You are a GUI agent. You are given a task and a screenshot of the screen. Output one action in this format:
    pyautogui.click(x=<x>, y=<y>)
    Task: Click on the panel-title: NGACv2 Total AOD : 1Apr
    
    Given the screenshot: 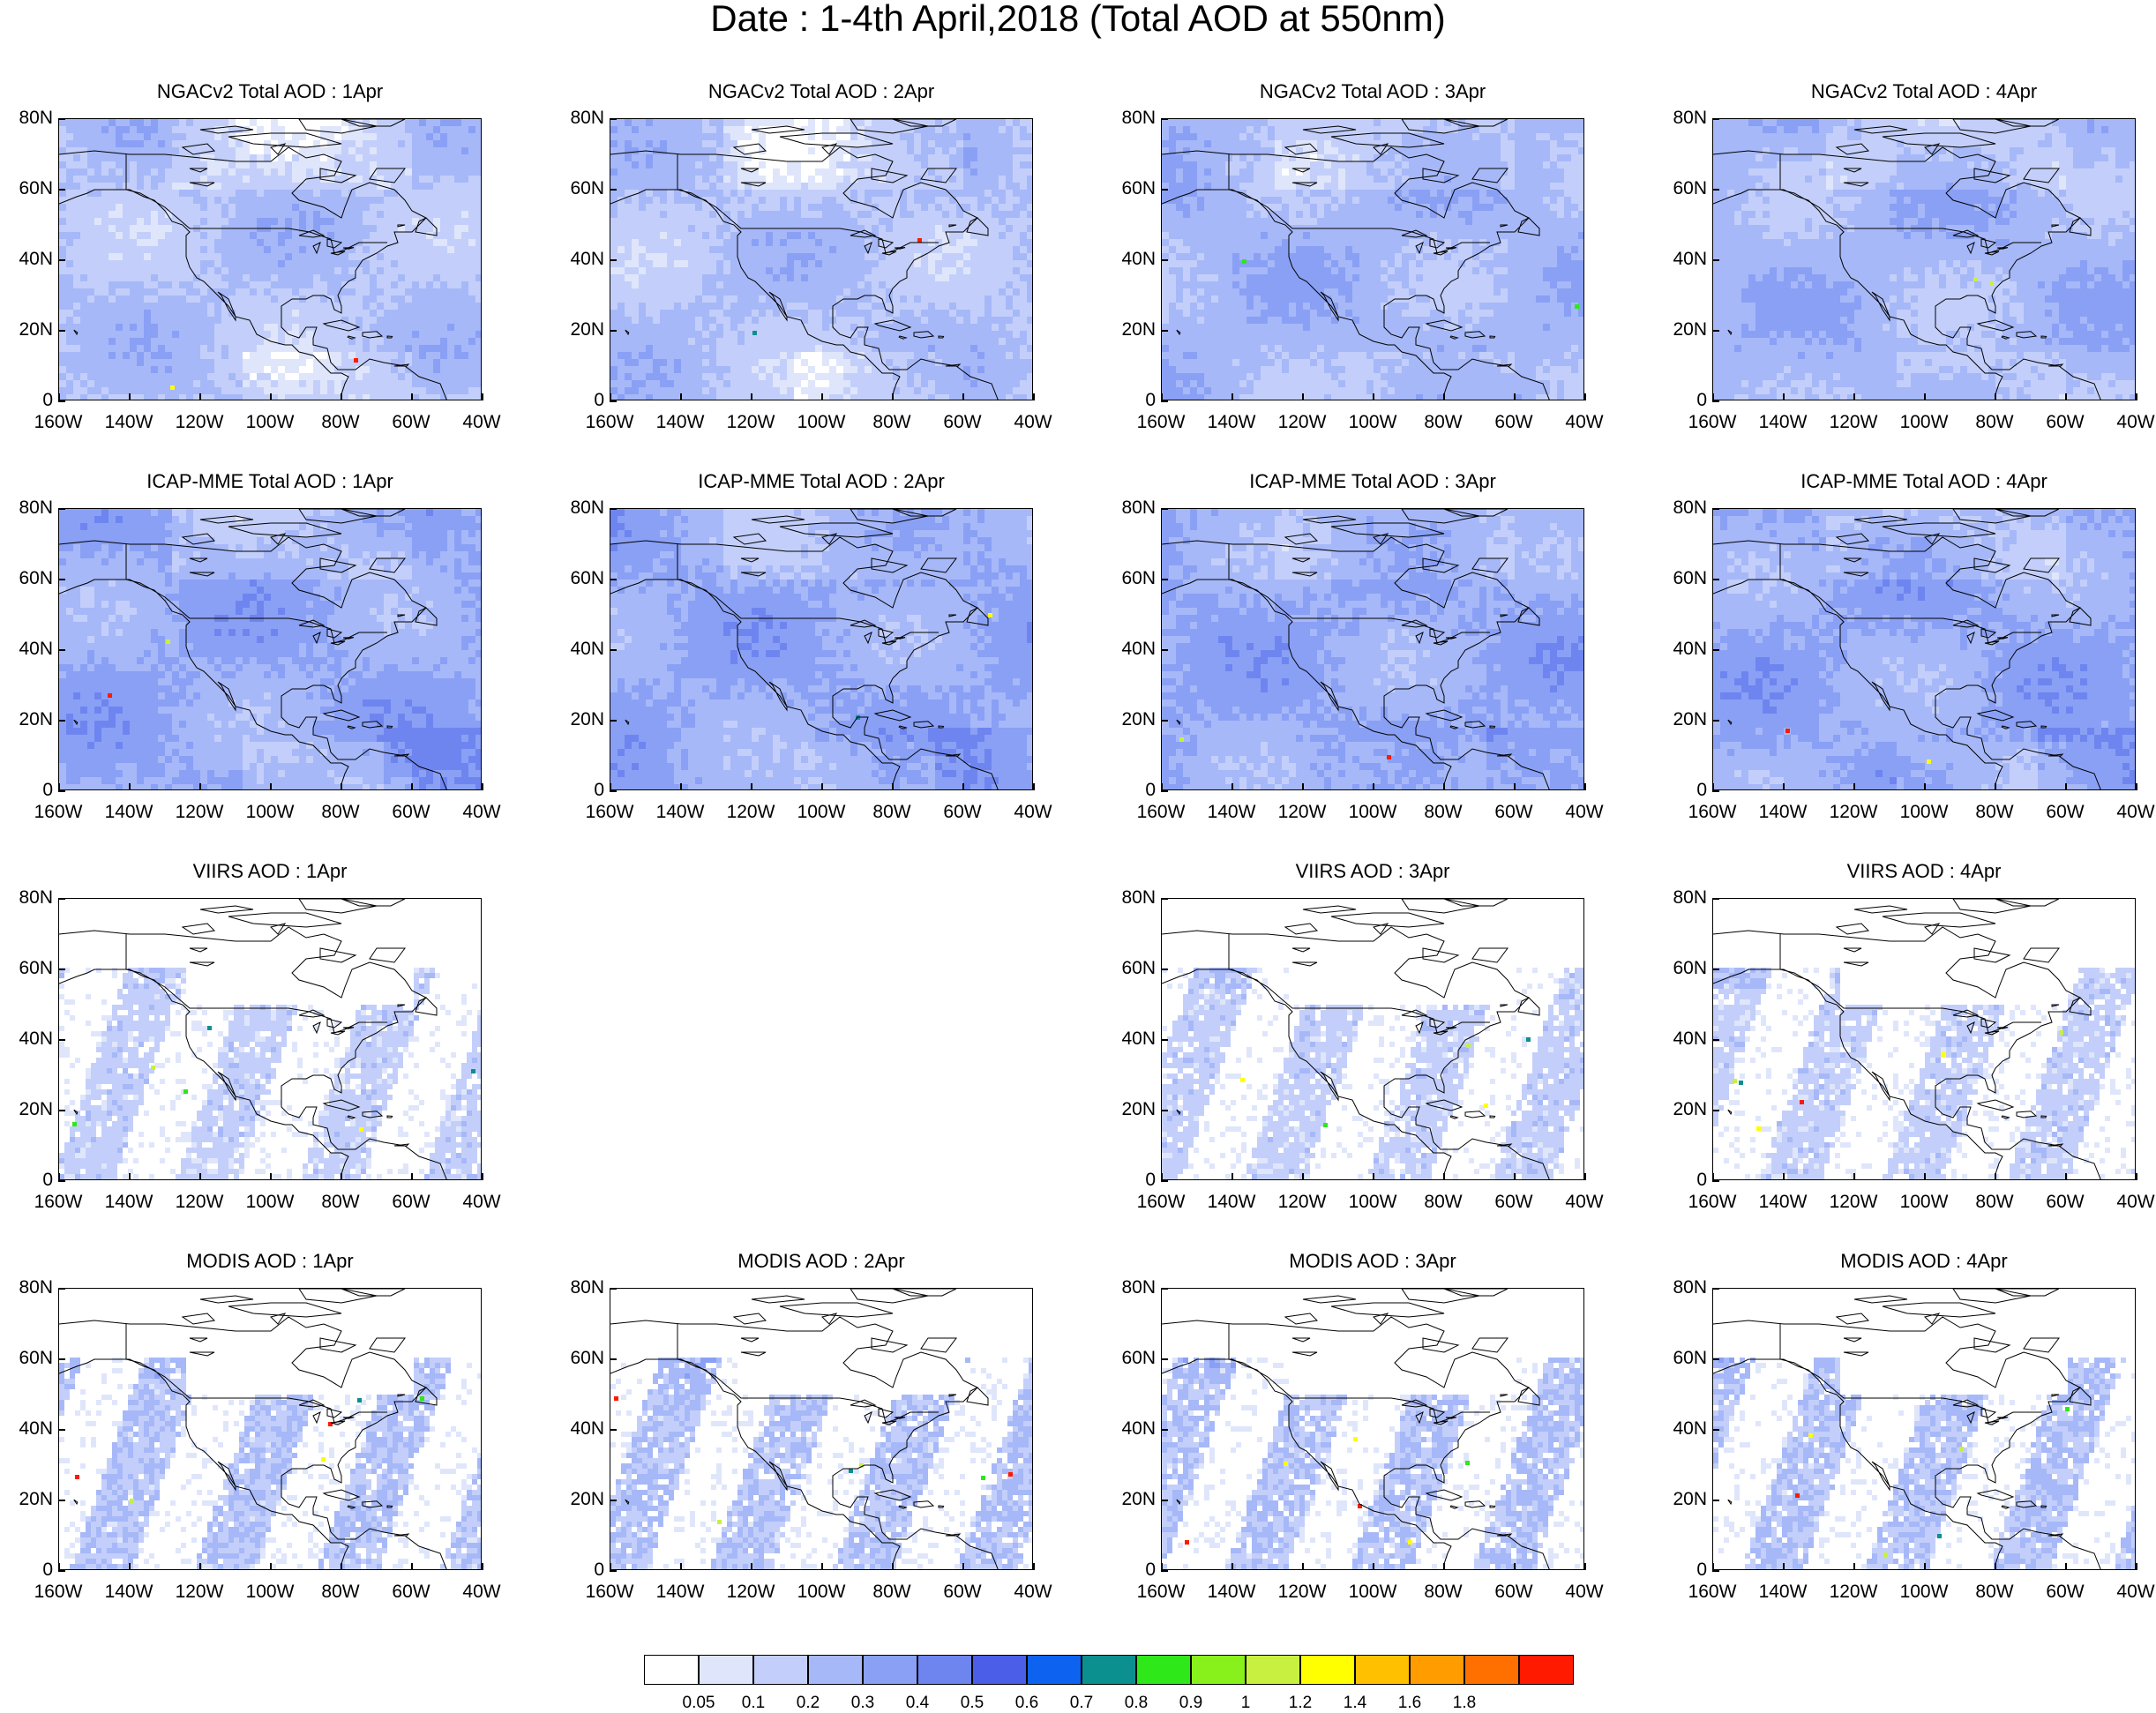 What is the action you would take?
    pyautogui.click(x=270, y=92)
    